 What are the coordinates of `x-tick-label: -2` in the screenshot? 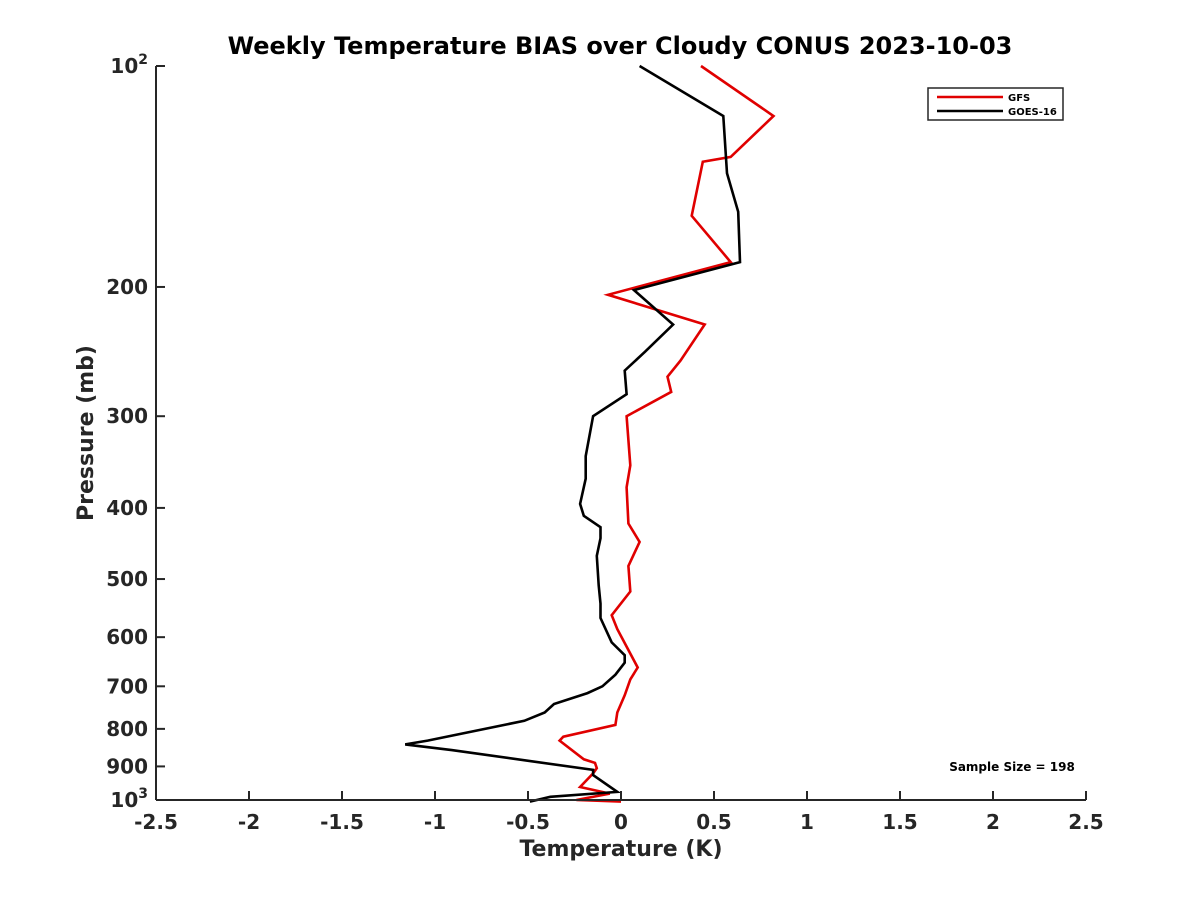 It's located at (249, 822).